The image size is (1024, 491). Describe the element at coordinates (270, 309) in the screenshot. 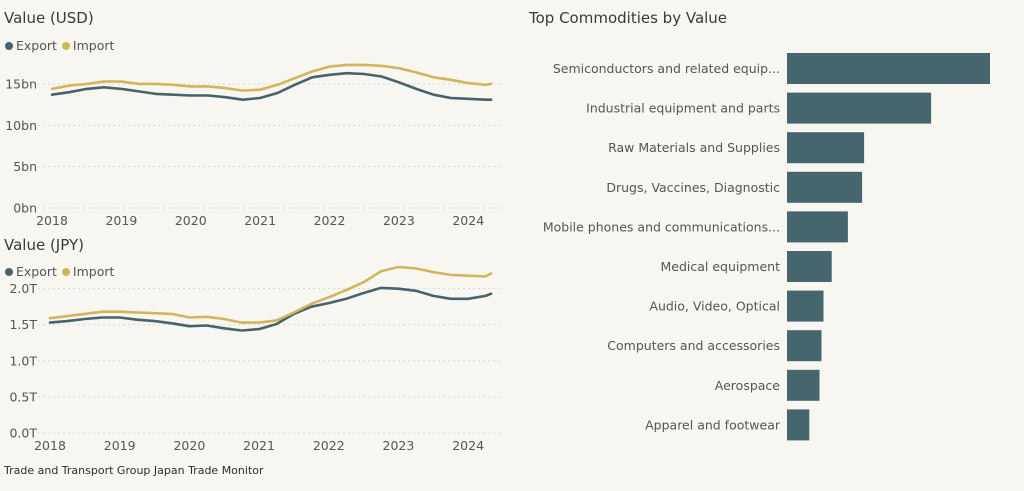

I see `jpy-series-line-export` at that location.